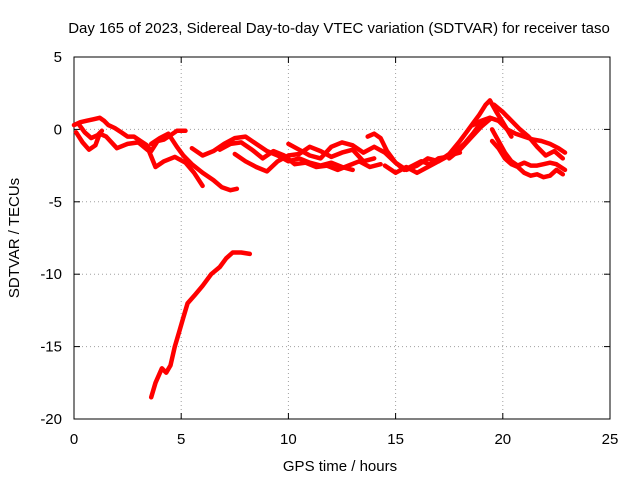  What do you see at coordinates (58, 57) in the screenshot?
I see `y-tick-label: 5` at bounding box center [58, 57].